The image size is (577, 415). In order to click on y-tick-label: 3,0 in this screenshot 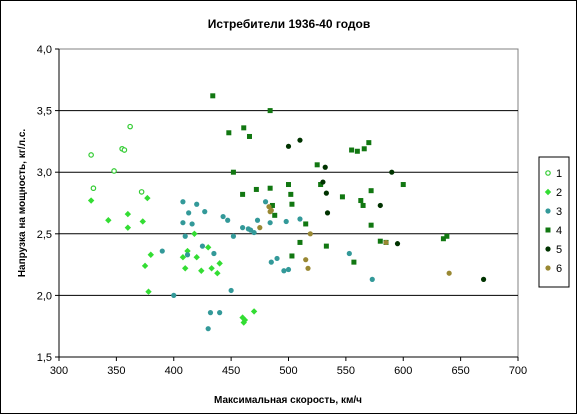, I will do `click(44, 173)`.